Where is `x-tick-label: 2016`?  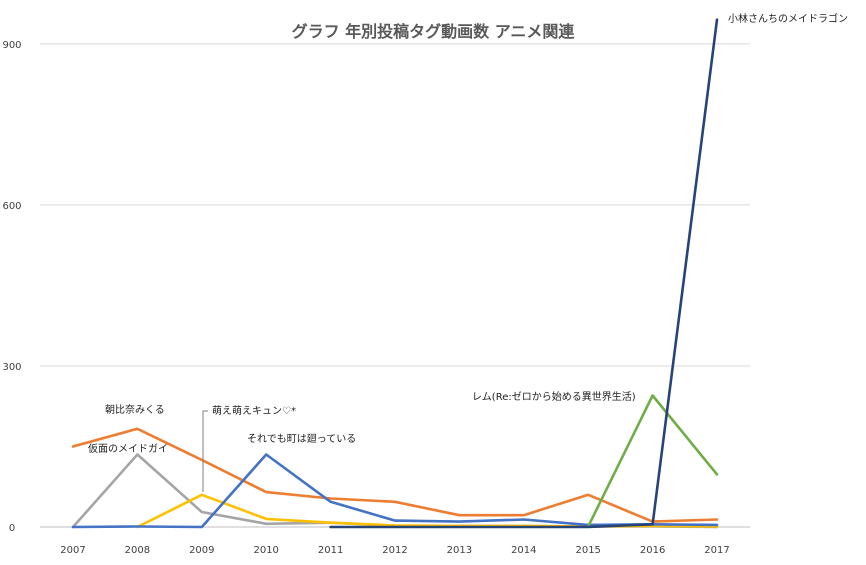 x-tick-label: 2016 is located at coordinates (652, 550).